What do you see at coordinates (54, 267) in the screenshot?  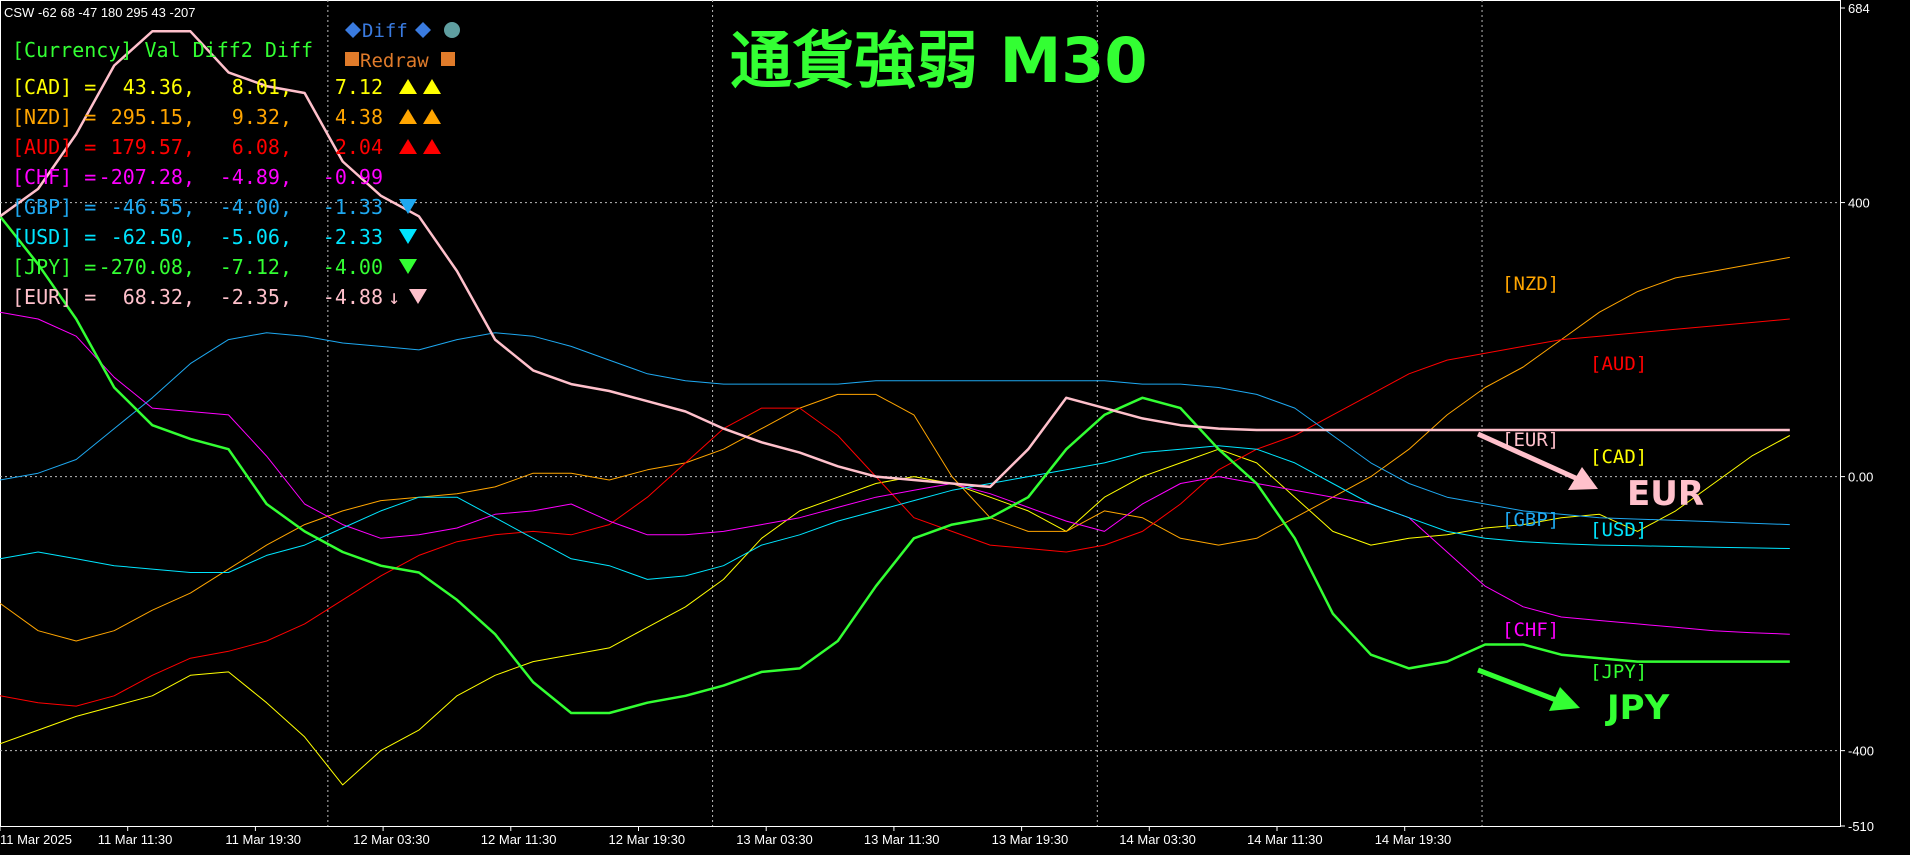 I see `legend-row-label: [JPY] =` at bounding box center [54, 267].